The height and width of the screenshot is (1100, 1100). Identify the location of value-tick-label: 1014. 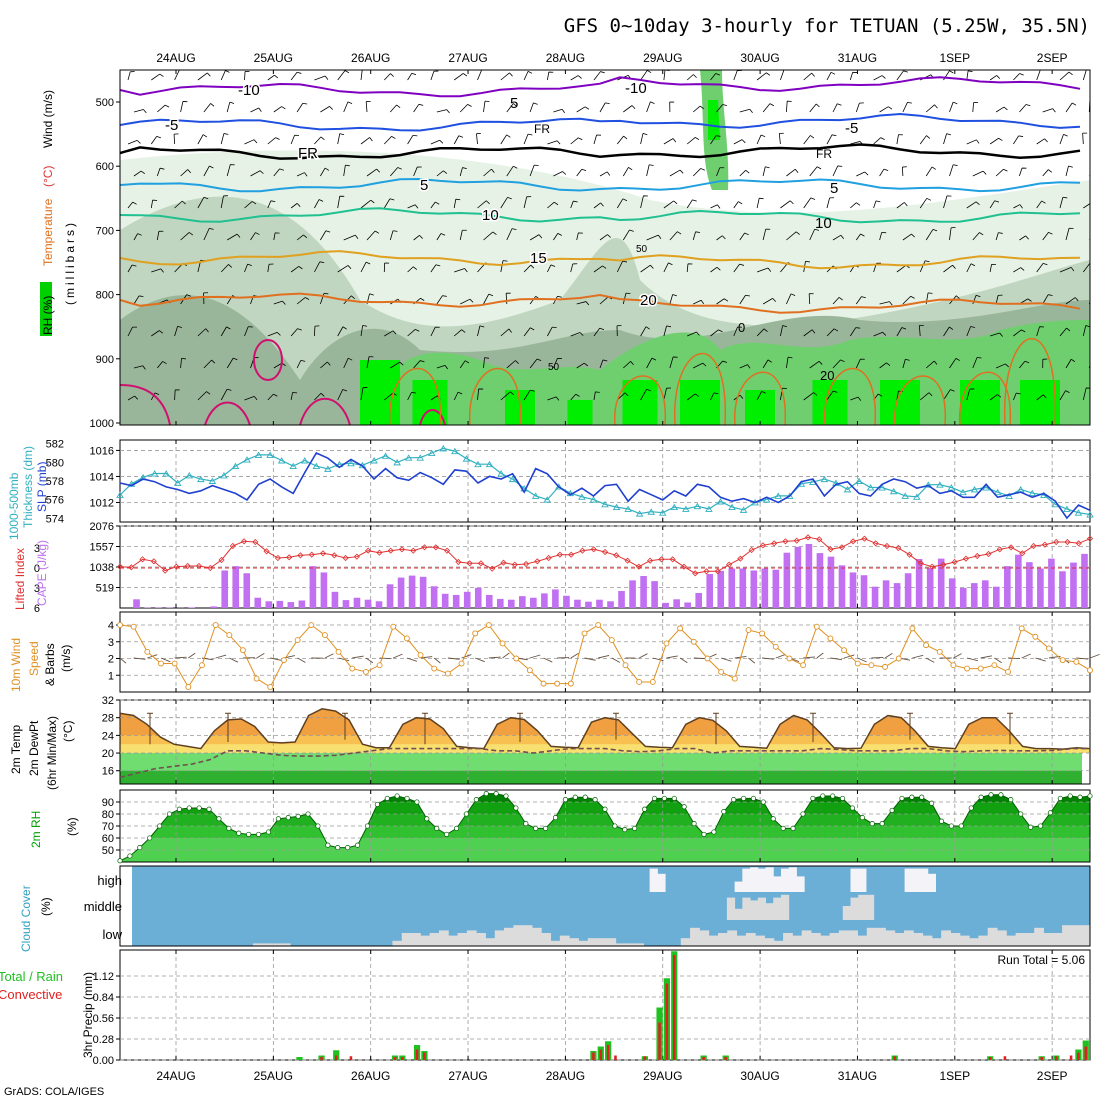
(102, 477).